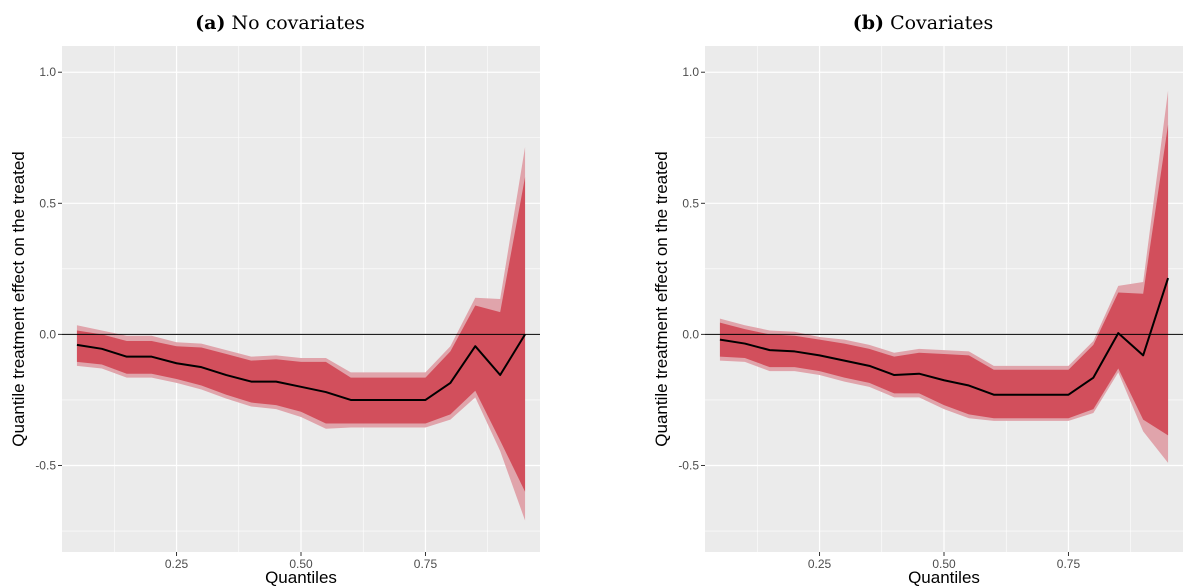 This screenshot has width=1203, height=587. I want to click on panel-title: (a) No covariates, so click(280, 23).